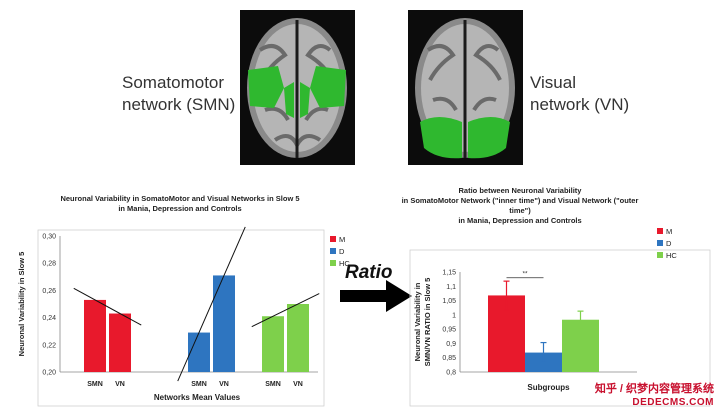 The height and width of the screenshot is (413, 720). What do you see at coordinates (107, 306) in the screenshot?
I see `trend-line-m` at bounding box center [107, 306].